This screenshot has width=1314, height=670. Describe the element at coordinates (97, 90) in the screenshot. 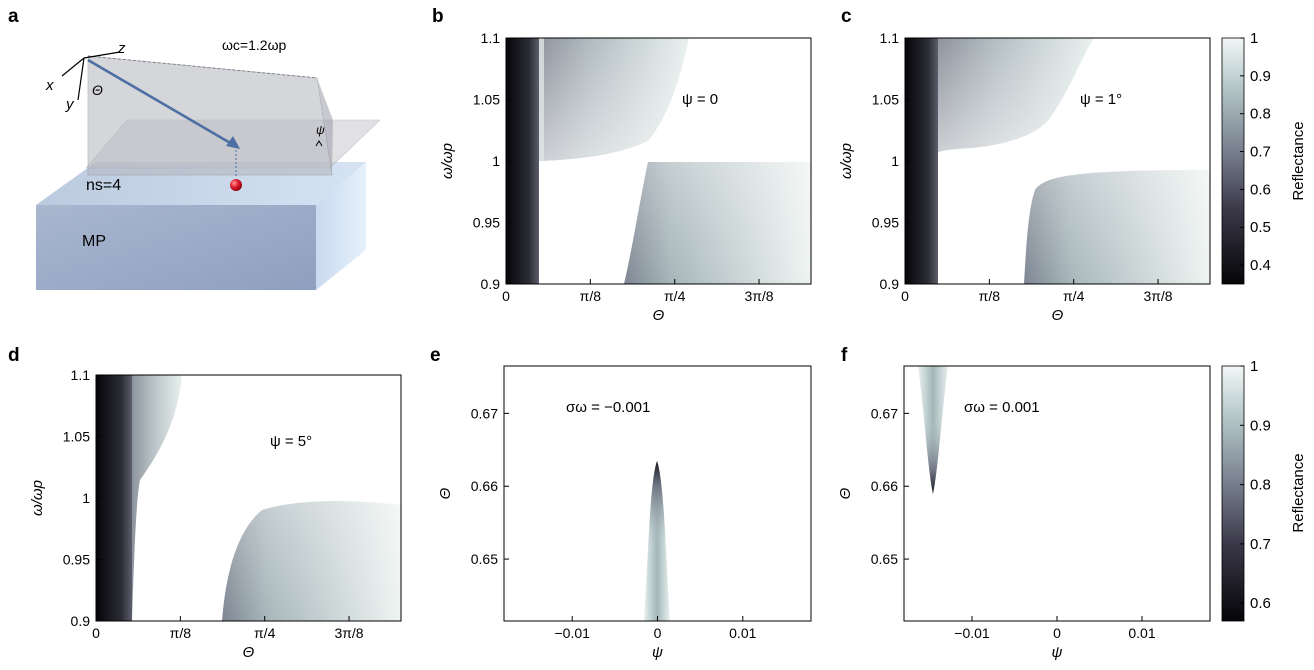

I see `theta-label: Θ` at that location.